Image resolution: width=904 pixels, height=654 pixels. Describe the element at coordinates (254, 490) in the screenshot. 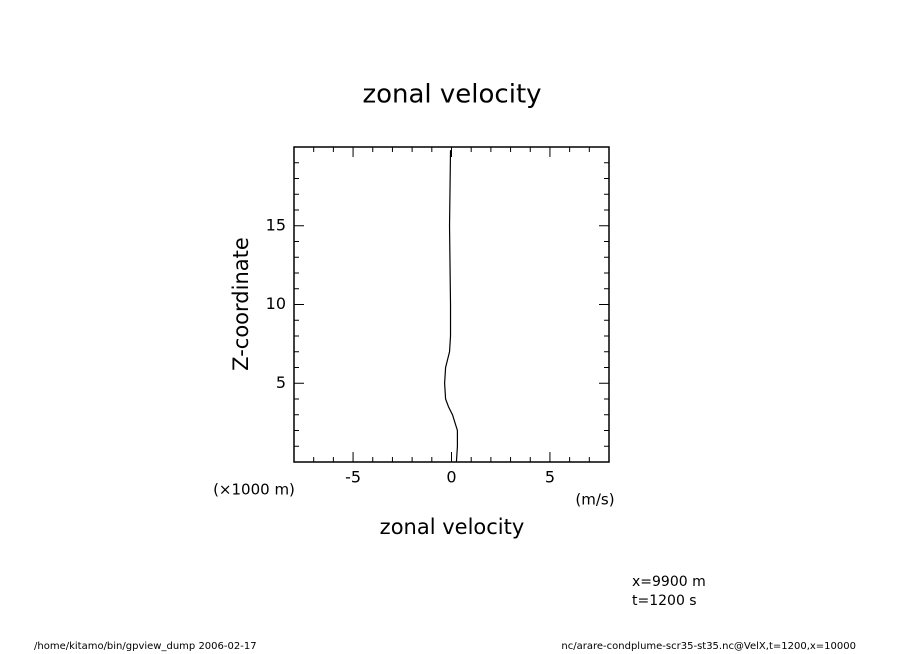

I see `y-axis-unit: (×1000 m)` at that location.